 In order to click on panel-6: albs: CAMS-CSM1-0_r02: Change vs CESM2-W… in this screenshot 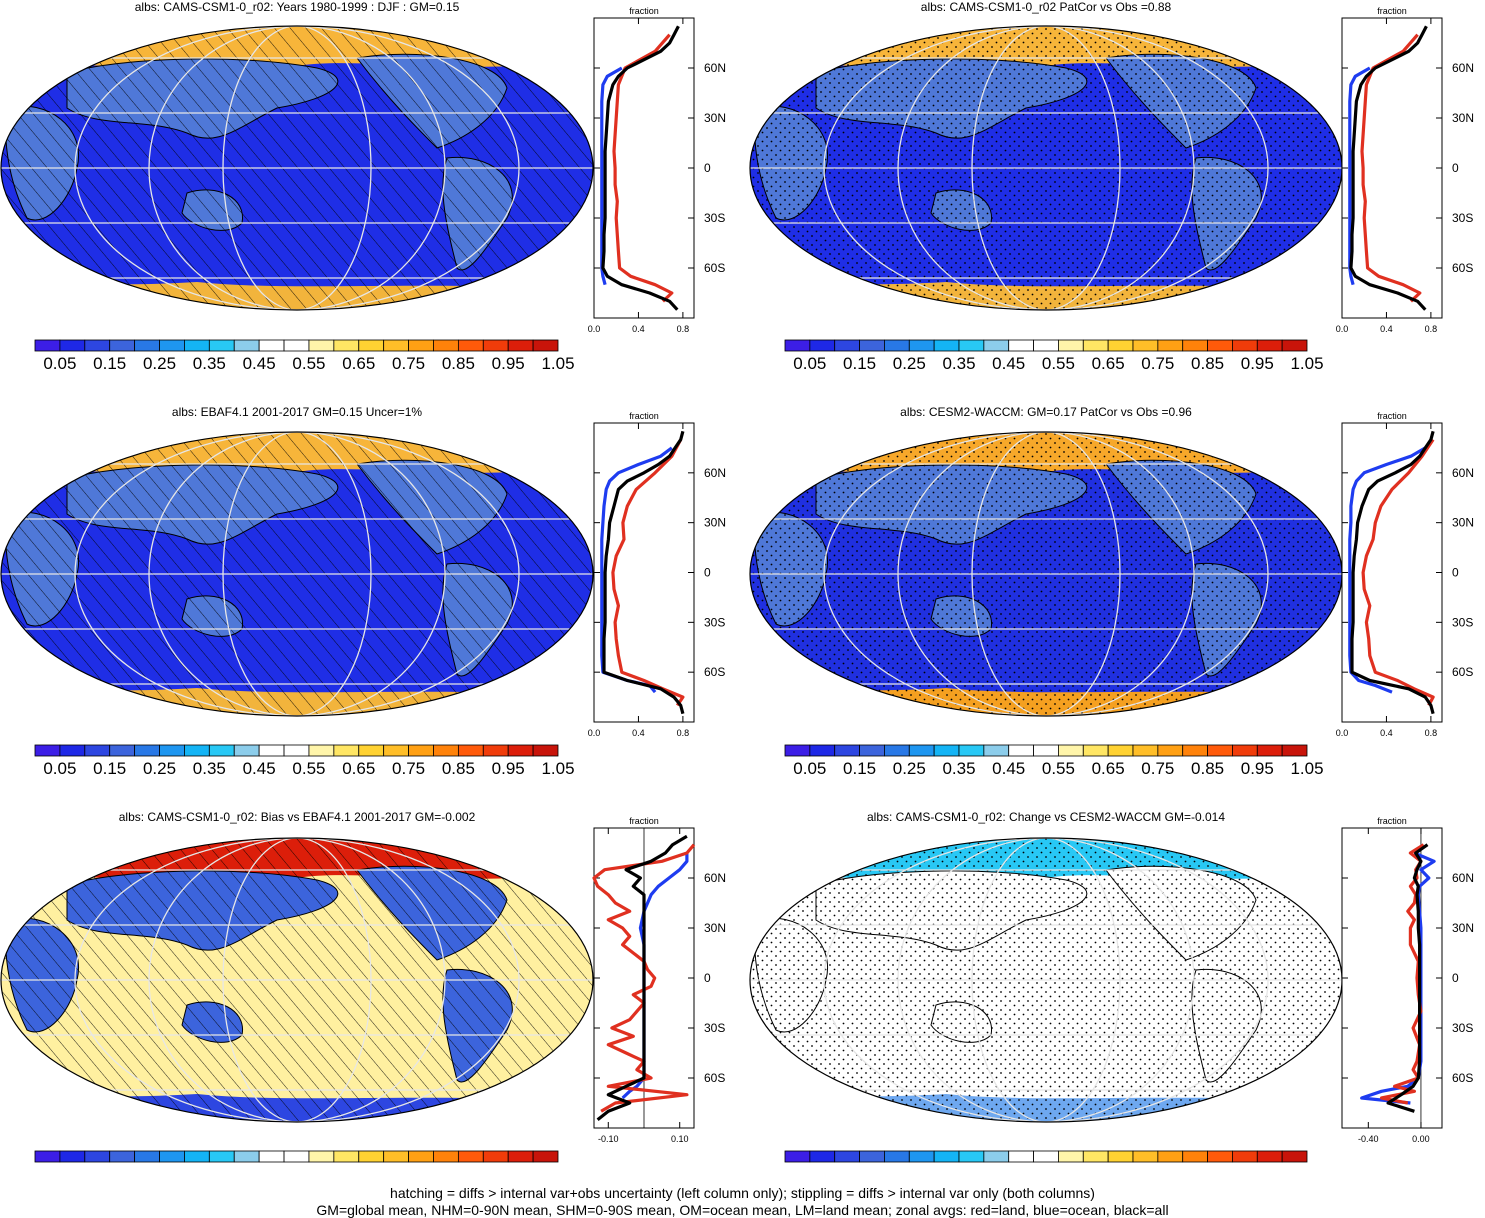, I will do `click(1111, 989)`.